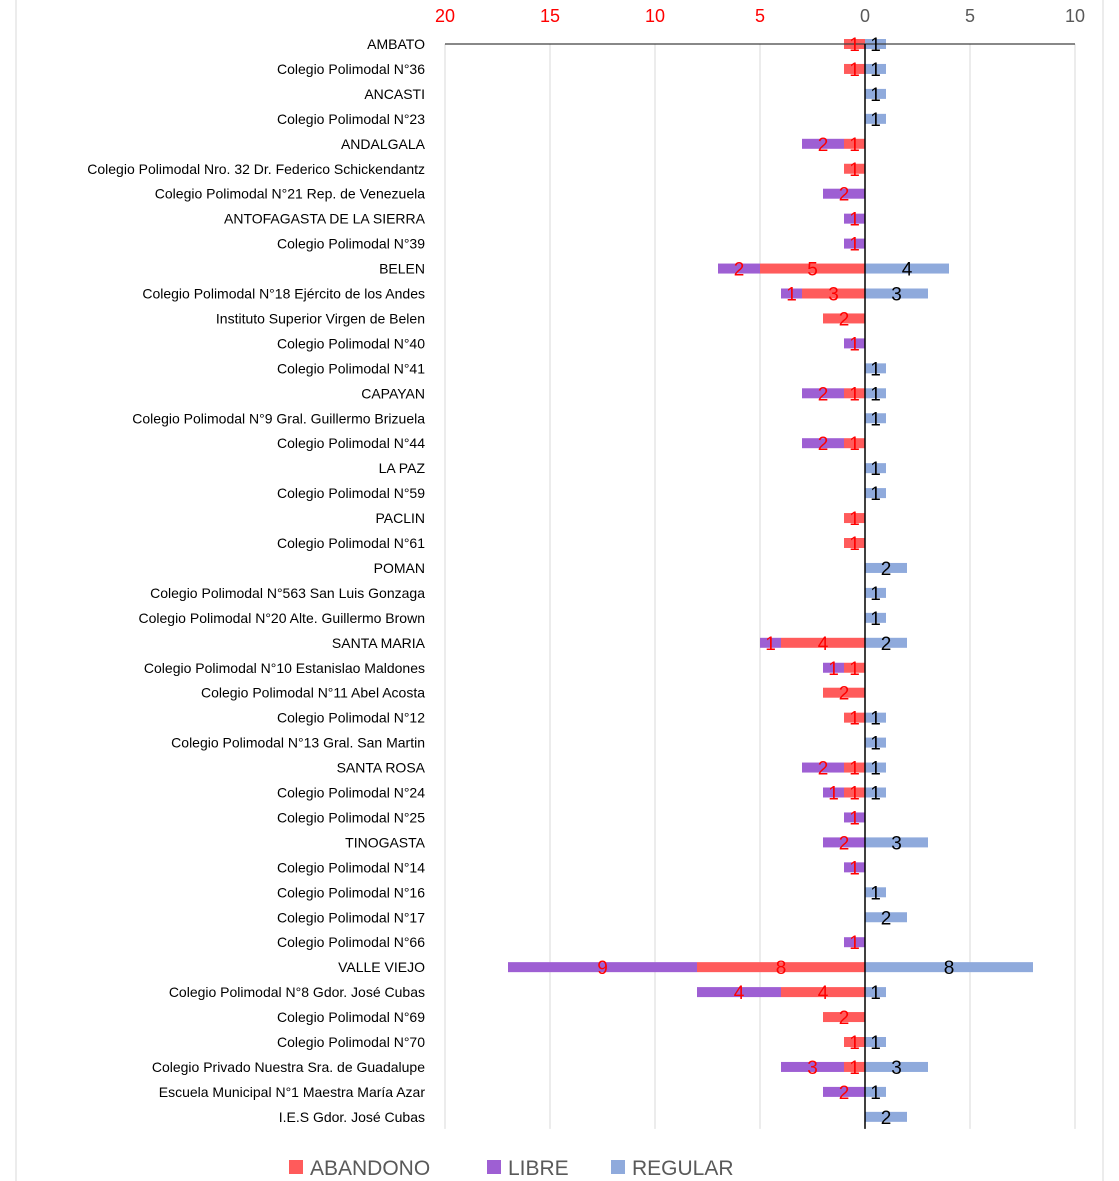 Image resolution: width=1119 pixels, height=1181 pixels. Describe the element at coordinates (823, 993) in the screenshot. I see `data-label: 4` at that location.